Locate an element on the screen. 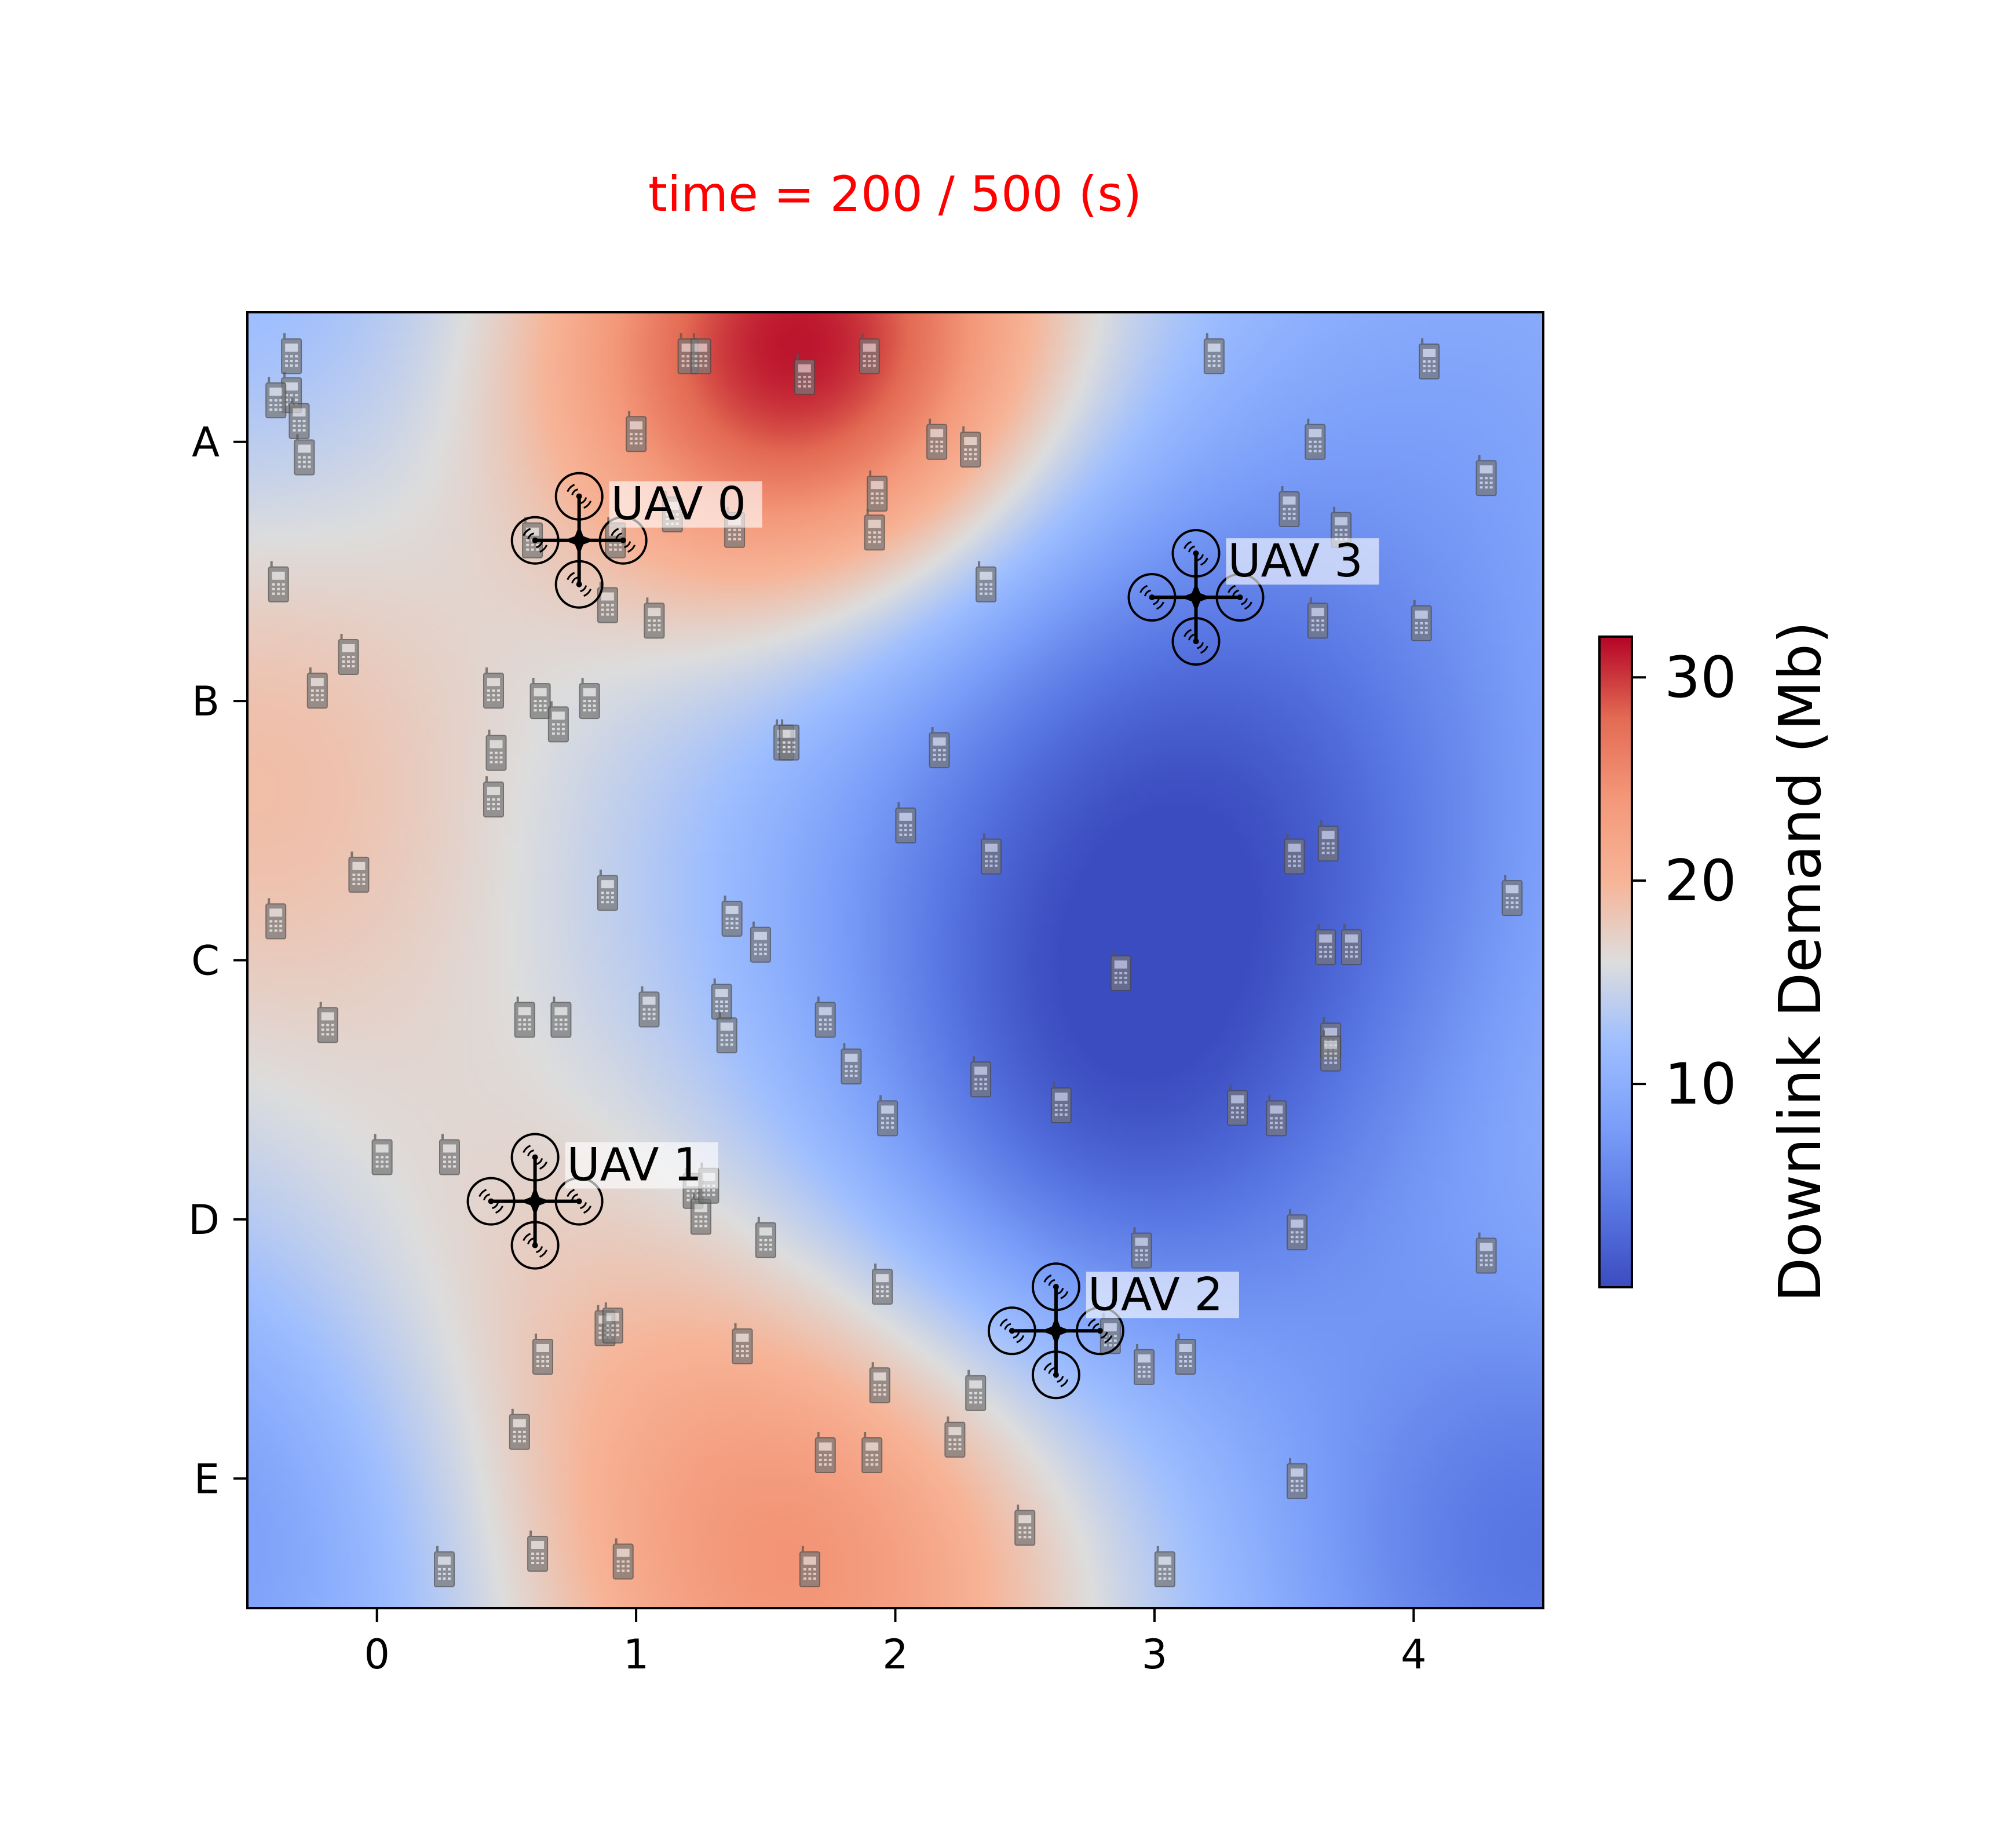  y-axis: A B C D E is located at coordinates (217, 961).